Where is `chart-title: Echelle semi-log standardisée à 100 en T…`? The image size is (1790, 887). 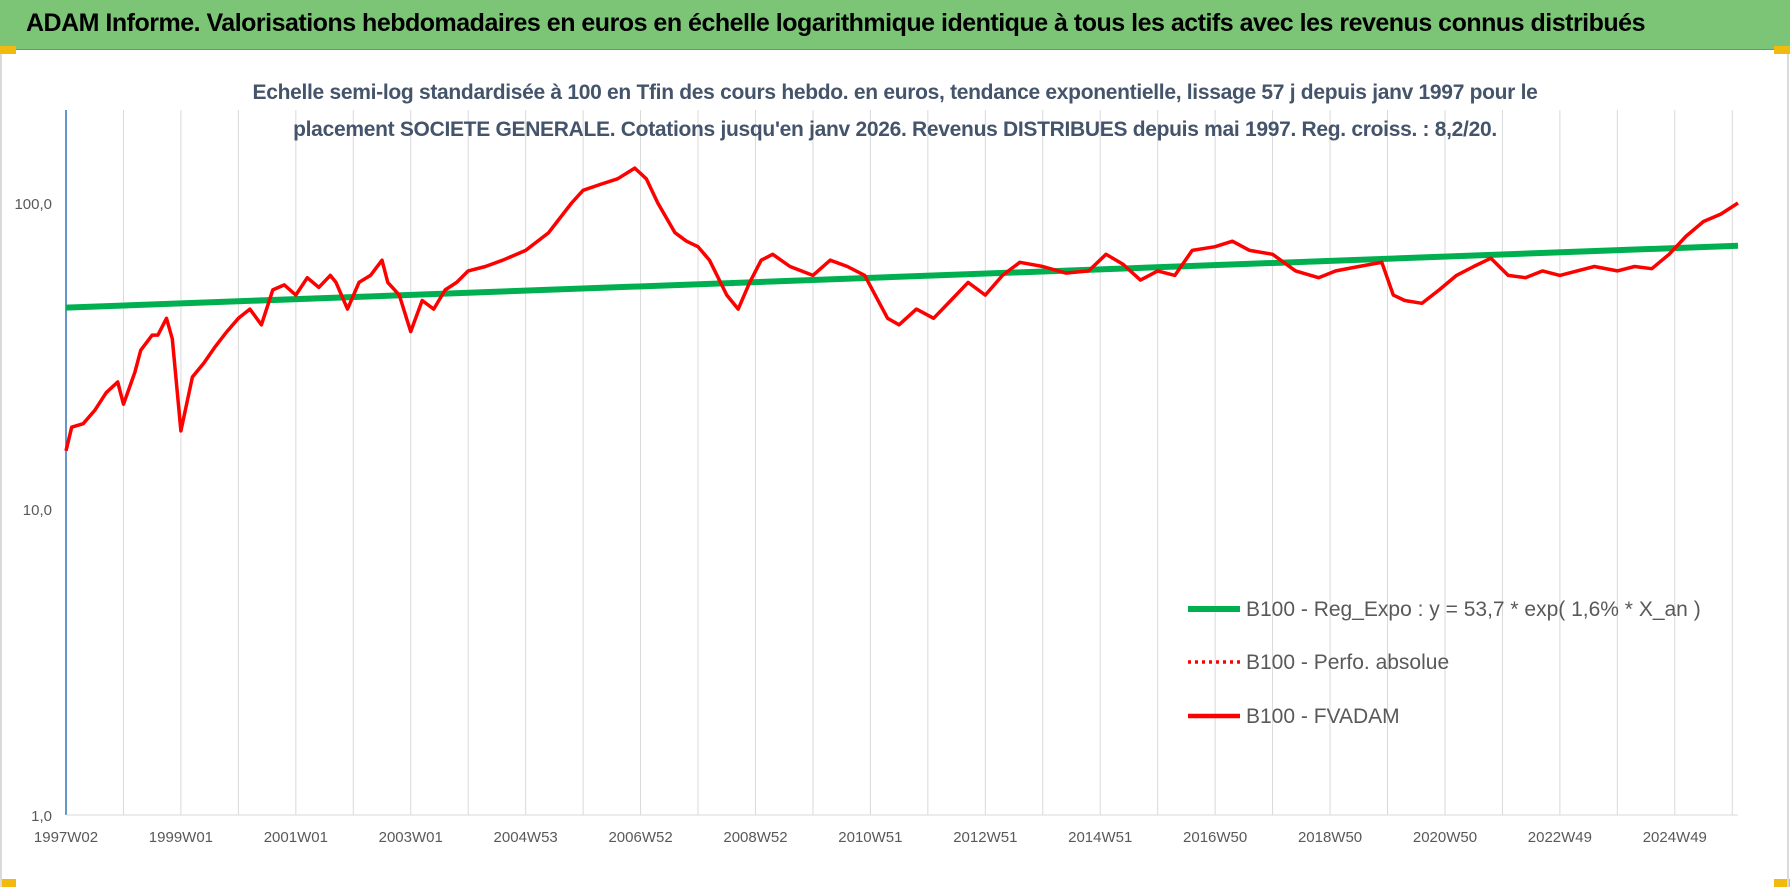
chart-title: Echelle semi-log standardisée à 100 en T… is located at coordinates (895, 111).